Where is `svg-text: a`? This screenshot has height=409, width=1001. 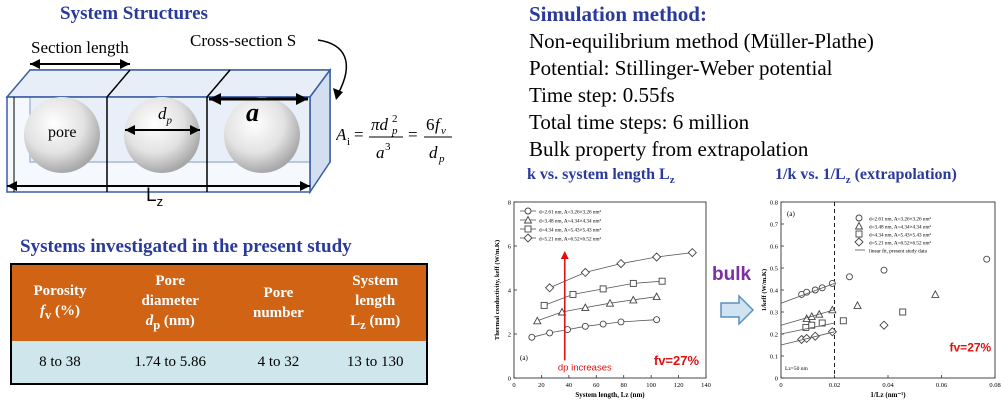
svg-text: a is located at coordinates (380, 152).